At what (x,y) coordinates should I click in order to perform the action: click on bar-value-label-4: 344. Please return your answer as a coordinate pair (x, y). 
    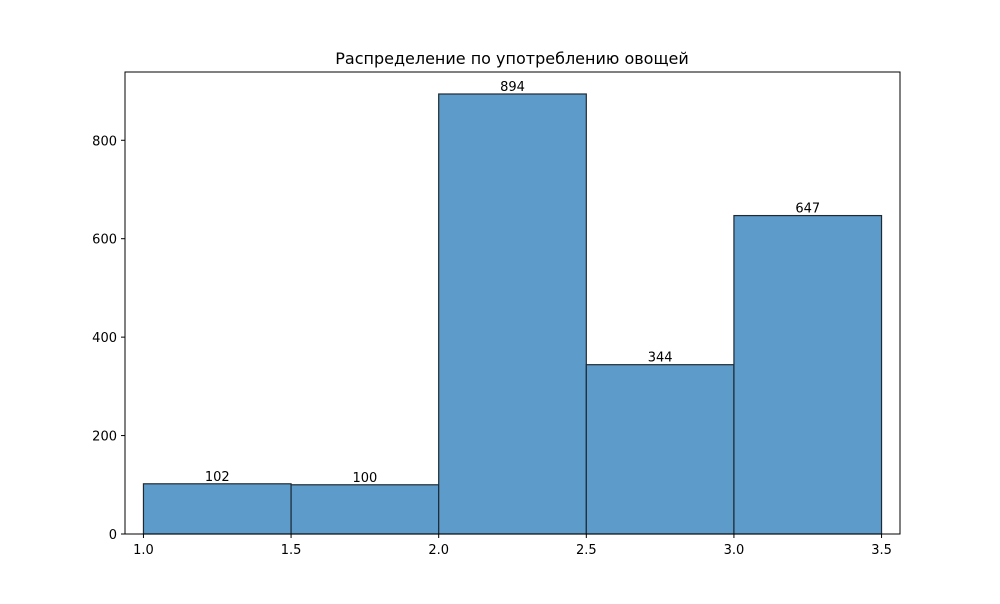
    Looking at the image, I should click on (660, 358).